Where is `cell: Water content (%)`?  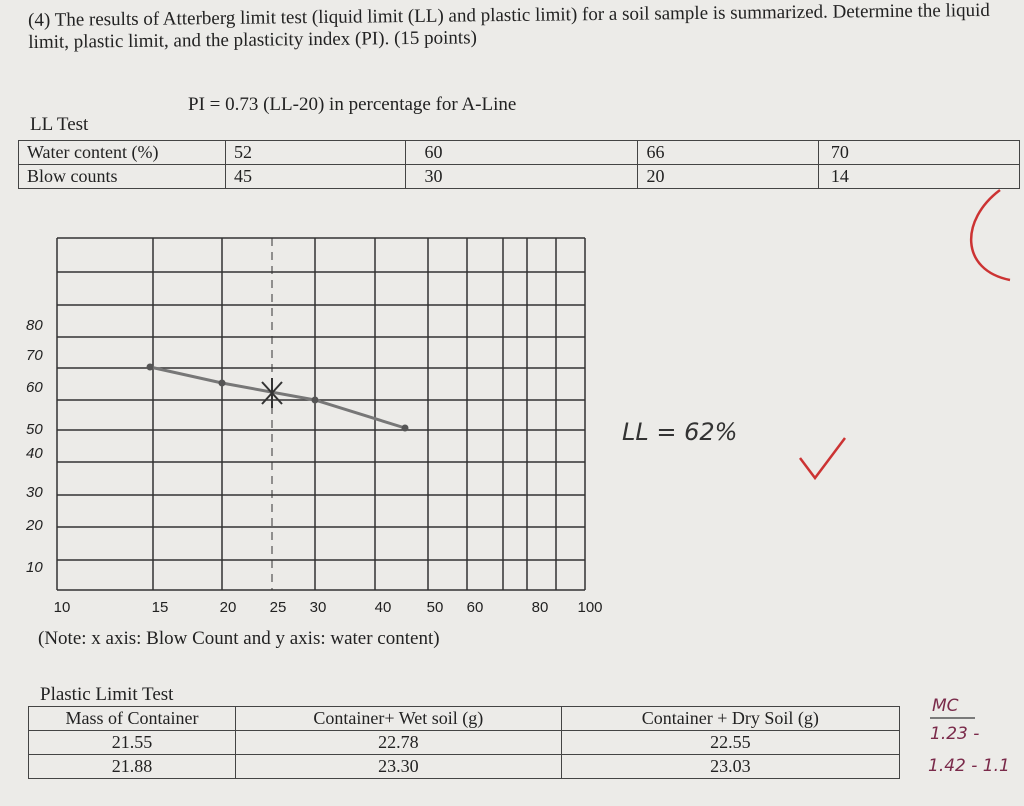
cell: Water content (%) is located at coordinates (122, 152).